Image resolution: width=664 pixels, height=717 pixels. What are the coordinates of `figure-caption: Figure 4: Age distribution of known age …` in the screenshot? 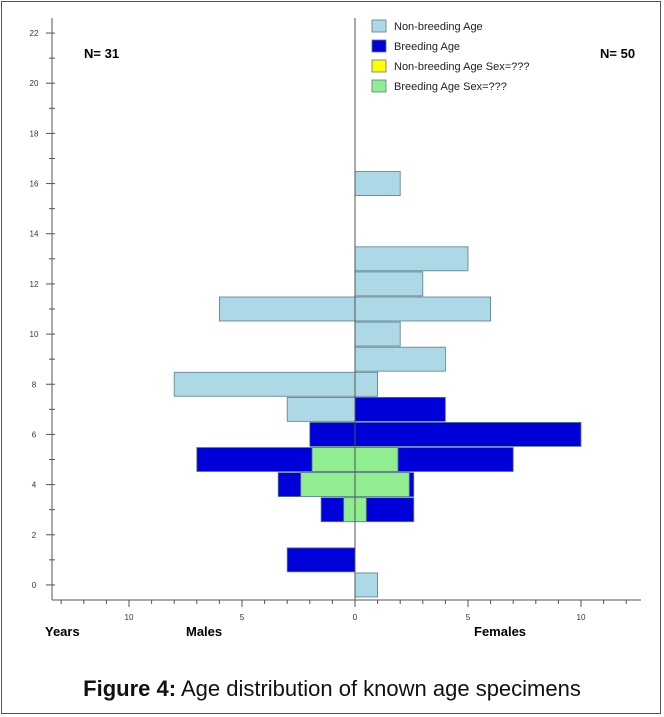 It's located at (332, 689).